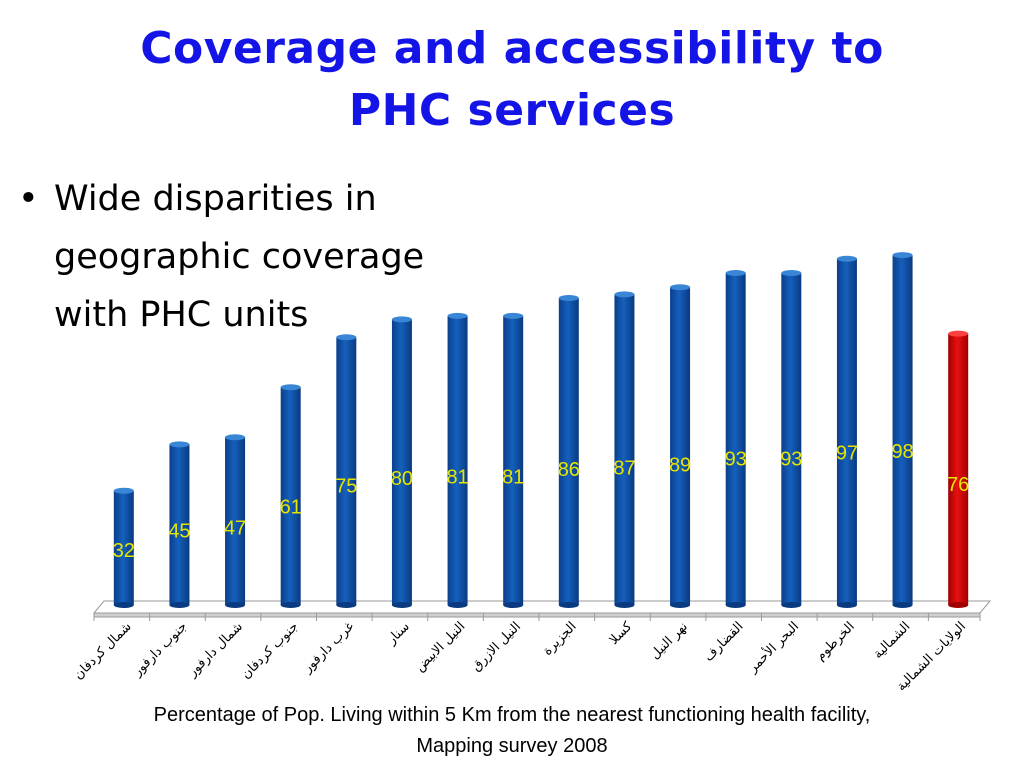  Describe the element at coordinates (559, 638) in the screenshot. I see `category-label: الجزيرة` at that location.